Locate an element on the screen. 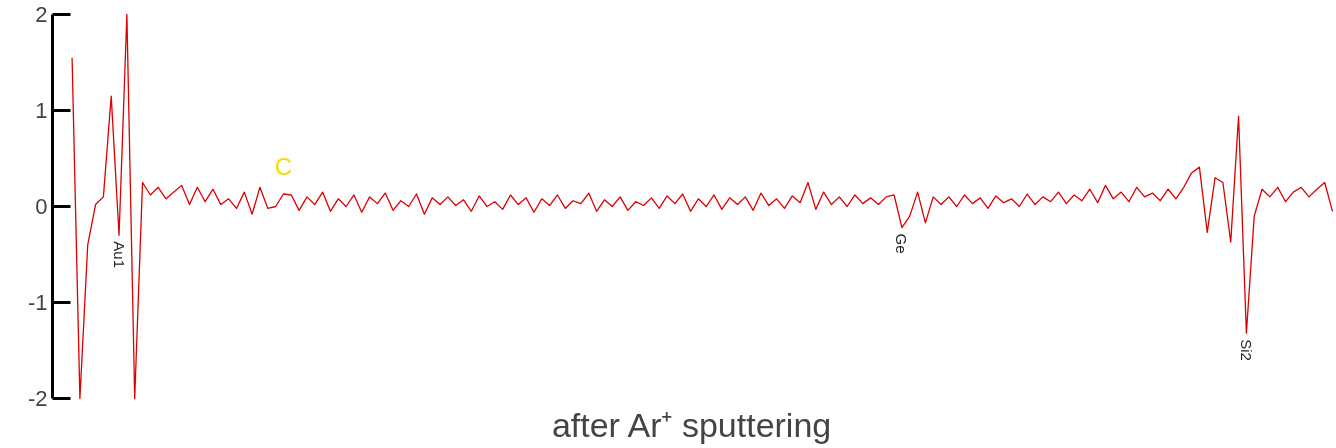 The width and height of the screenshot is (1336, 448). y-tick-label: 0 is located at coordinates (41, 206).